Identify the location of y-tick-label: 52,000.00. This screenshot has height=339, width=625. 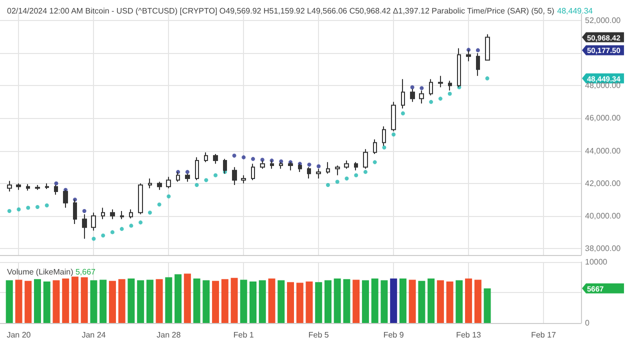
(603, 21).